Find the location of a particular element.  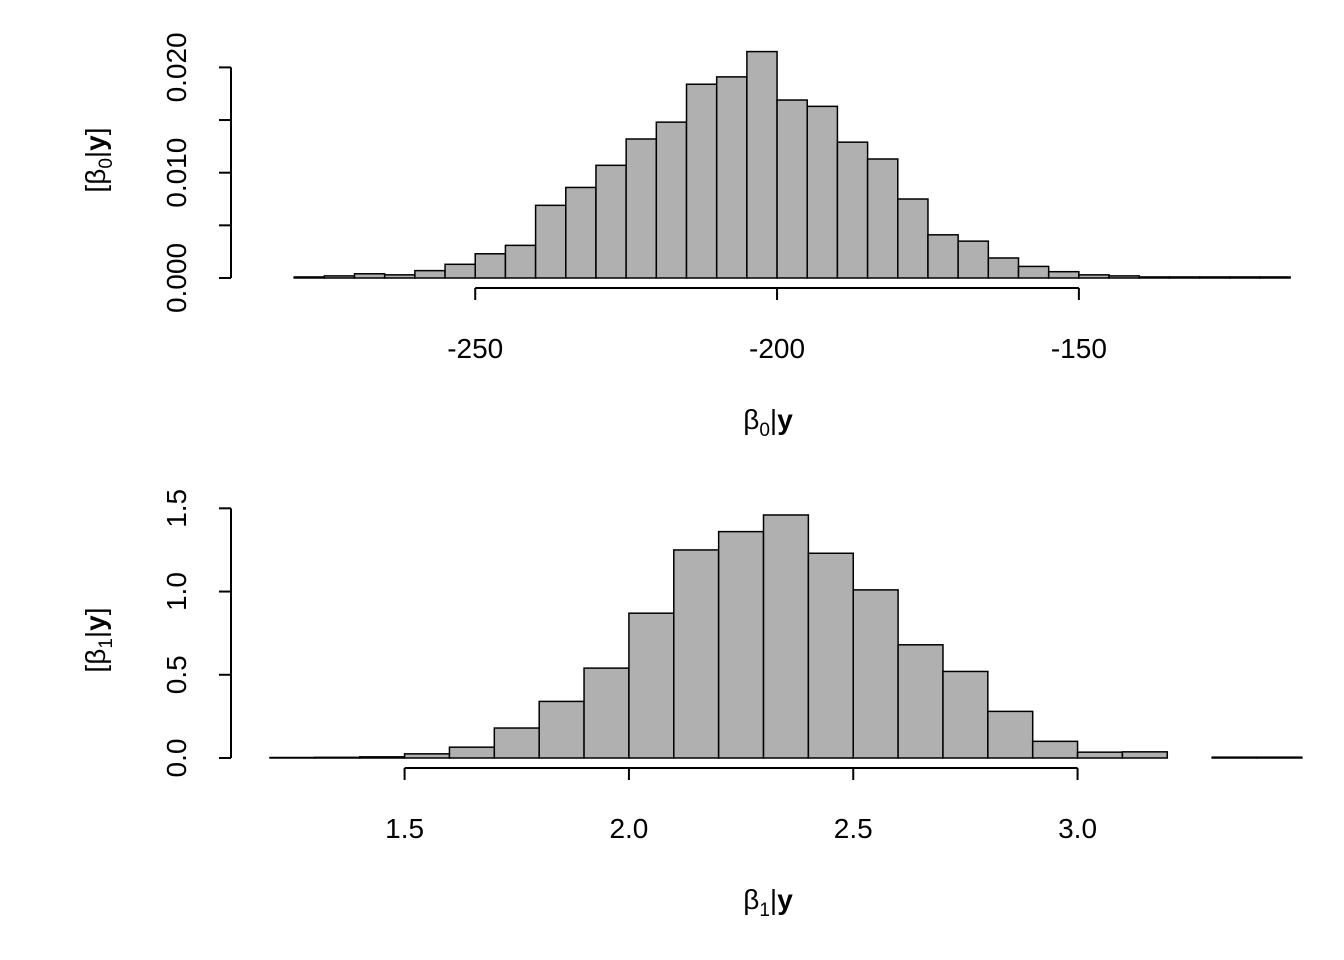

x-tick-label: -250 is located at coordinates (475, 348).